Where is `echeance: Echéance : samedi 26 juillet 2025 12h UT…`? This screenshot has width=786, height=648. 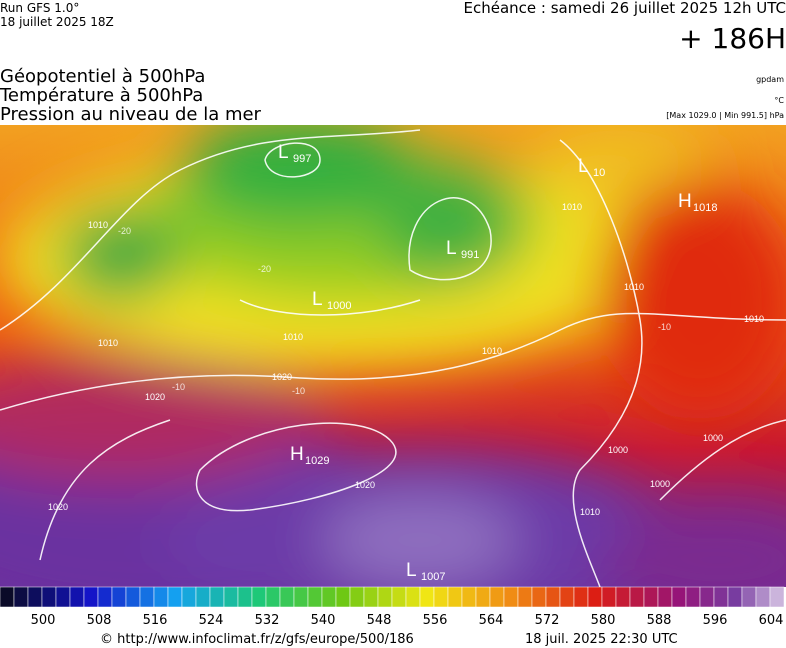 echeance: Echéance : samedi 26 juillet 2025 12h UT… is located at coordinates (625, 8).